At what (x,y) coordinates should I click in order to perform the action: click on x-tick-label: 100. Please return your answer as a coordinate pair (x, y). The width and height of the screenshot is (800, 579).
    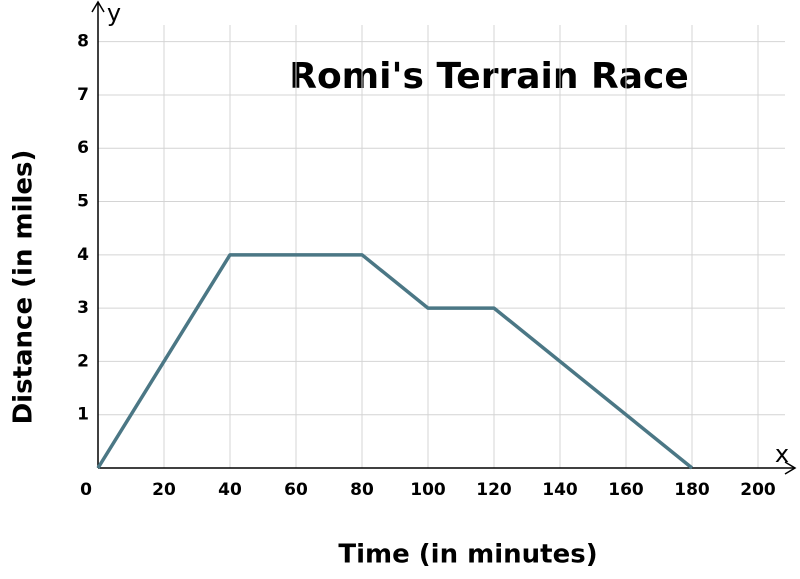
    Looking at the image, I should click on (428, 490).